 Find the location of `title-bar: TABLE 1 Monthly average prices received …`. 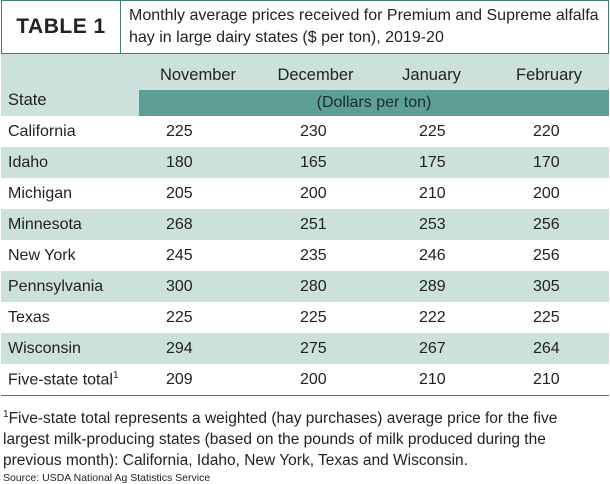

title-bar: TABLE 1 Monthly average prices received … is located at coordinates (305, 27).